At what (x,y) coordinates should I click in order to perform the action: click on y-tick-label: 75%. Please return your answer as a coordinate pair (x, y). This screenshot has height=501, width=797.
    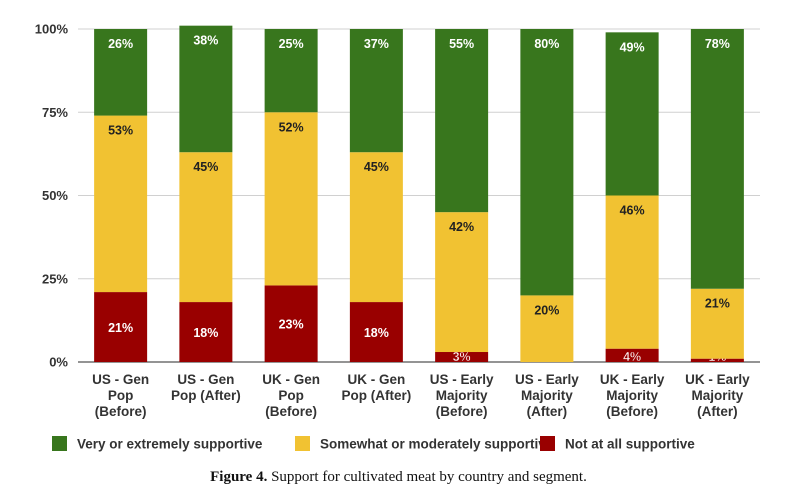
    Looking at the image, I should click on (55, 112).